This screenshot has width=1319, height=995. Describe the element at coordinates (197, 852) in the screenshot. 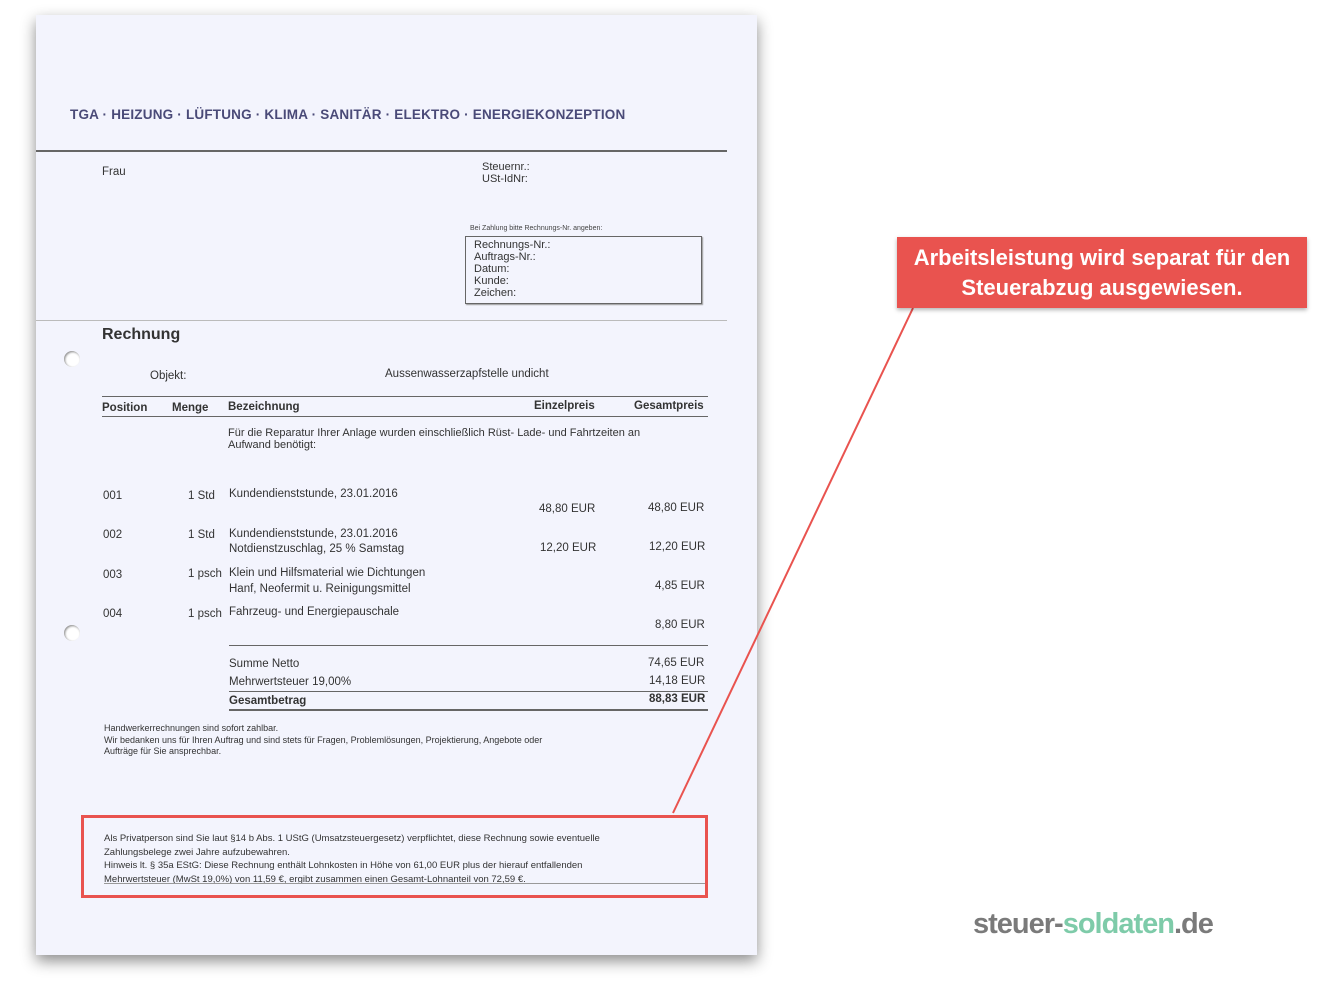

I see `notice-line: Zahlungsbelege zwei Jahre aufzubewahren.` at that location.